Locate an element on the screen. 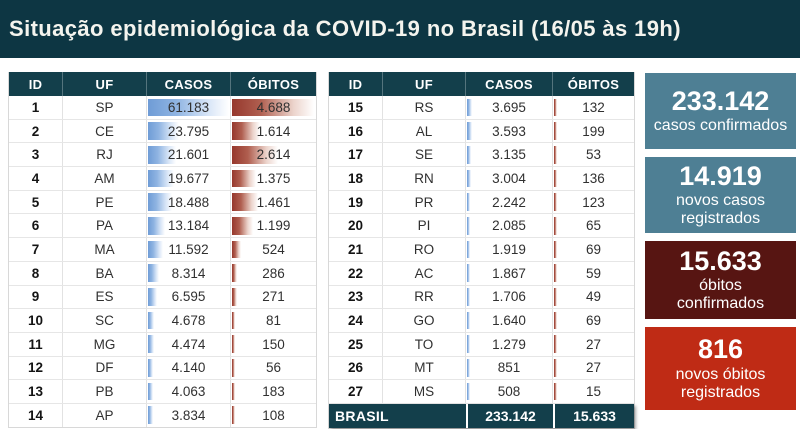 The width and height of the screenshot is (800, 429). deaths-value: 69 is located at coordinates (593, 321).